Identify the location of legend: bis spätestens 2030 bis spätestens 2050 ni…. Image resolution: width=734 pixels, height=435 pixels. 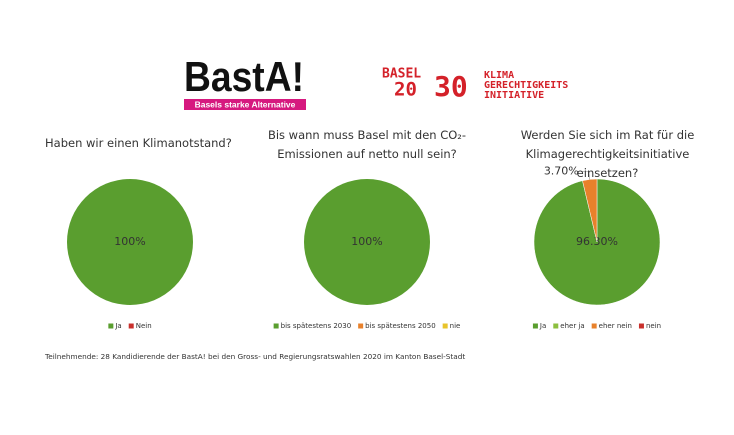
(367, 326).